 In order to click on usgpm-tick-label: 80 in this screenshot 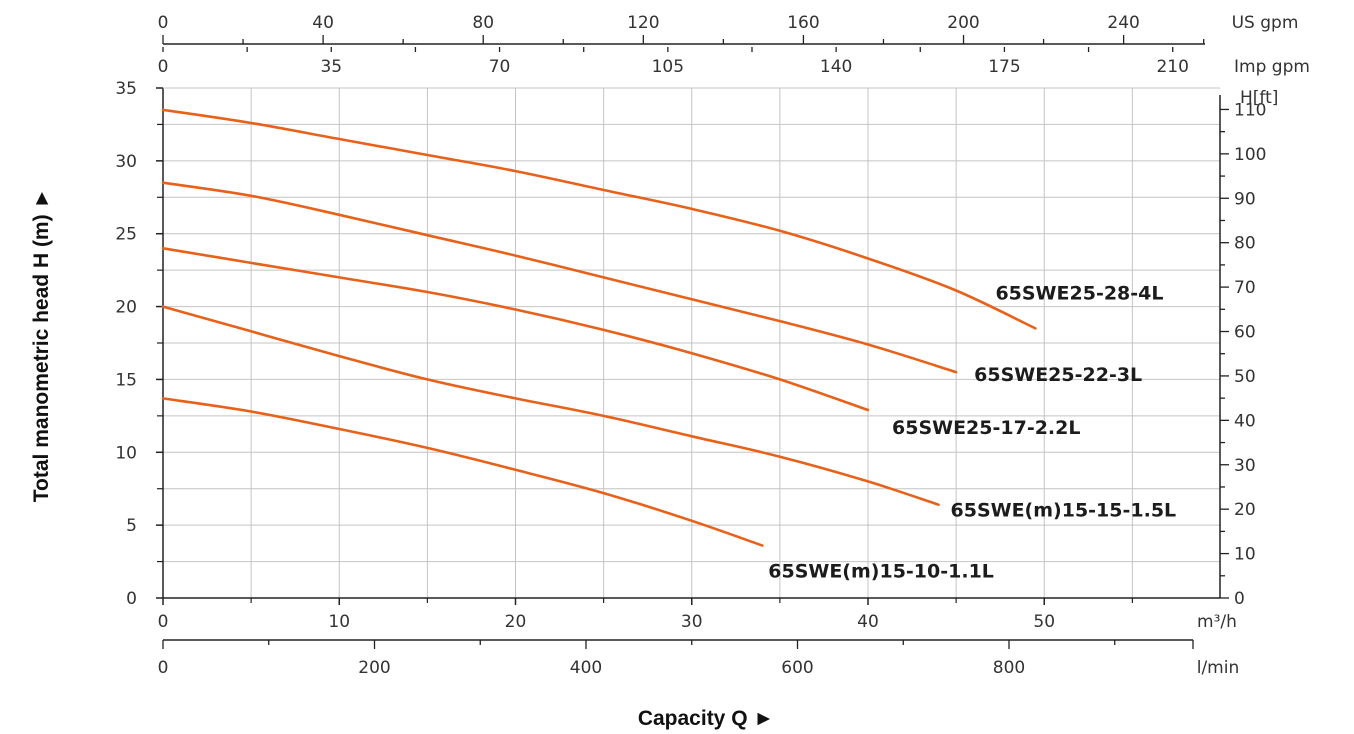, I will do `click(483, 23)`.